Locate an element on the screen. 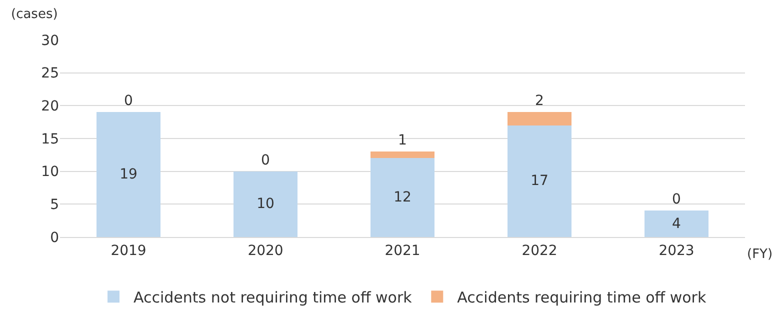 The height and width of the screenshot is (325, 780). data-label: 2 is located at coordinates (539, 101).